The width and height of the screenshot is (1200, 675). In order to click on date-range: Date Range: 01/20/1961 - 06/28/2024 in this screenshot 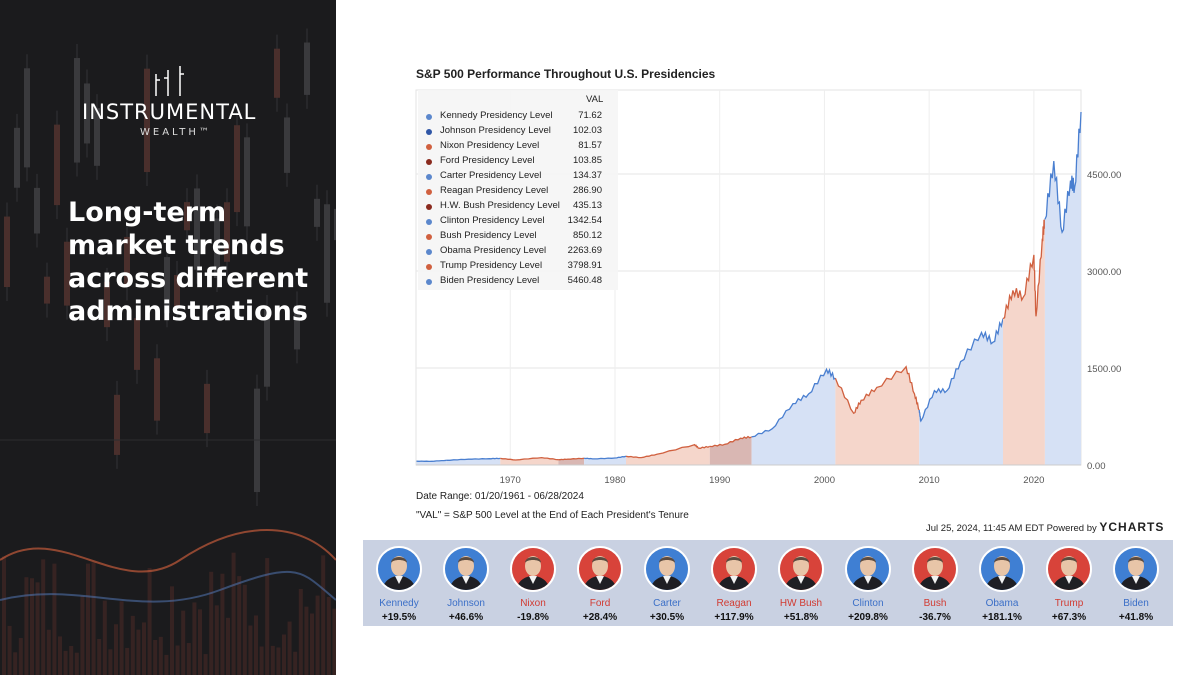, I will do `click(500, 496)`.